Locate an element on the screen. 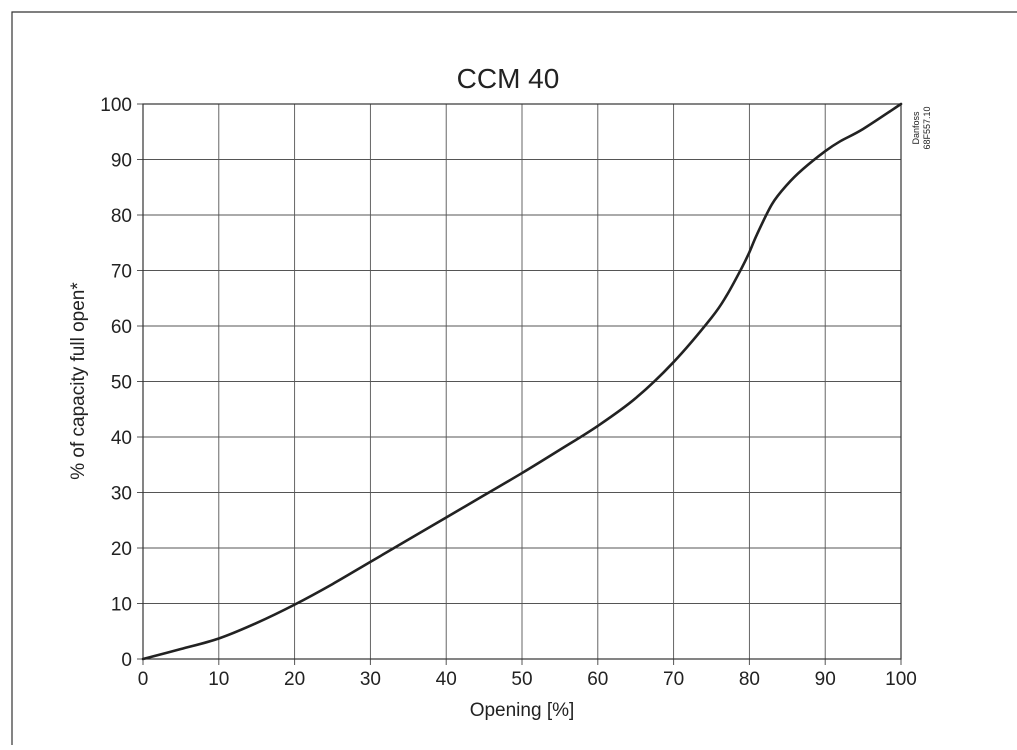 Image resolution: width=1017 pixels, height=750 pixels. danfoss-annotation: Danfoss 68F557.10 is located at coordinates (921, 127).